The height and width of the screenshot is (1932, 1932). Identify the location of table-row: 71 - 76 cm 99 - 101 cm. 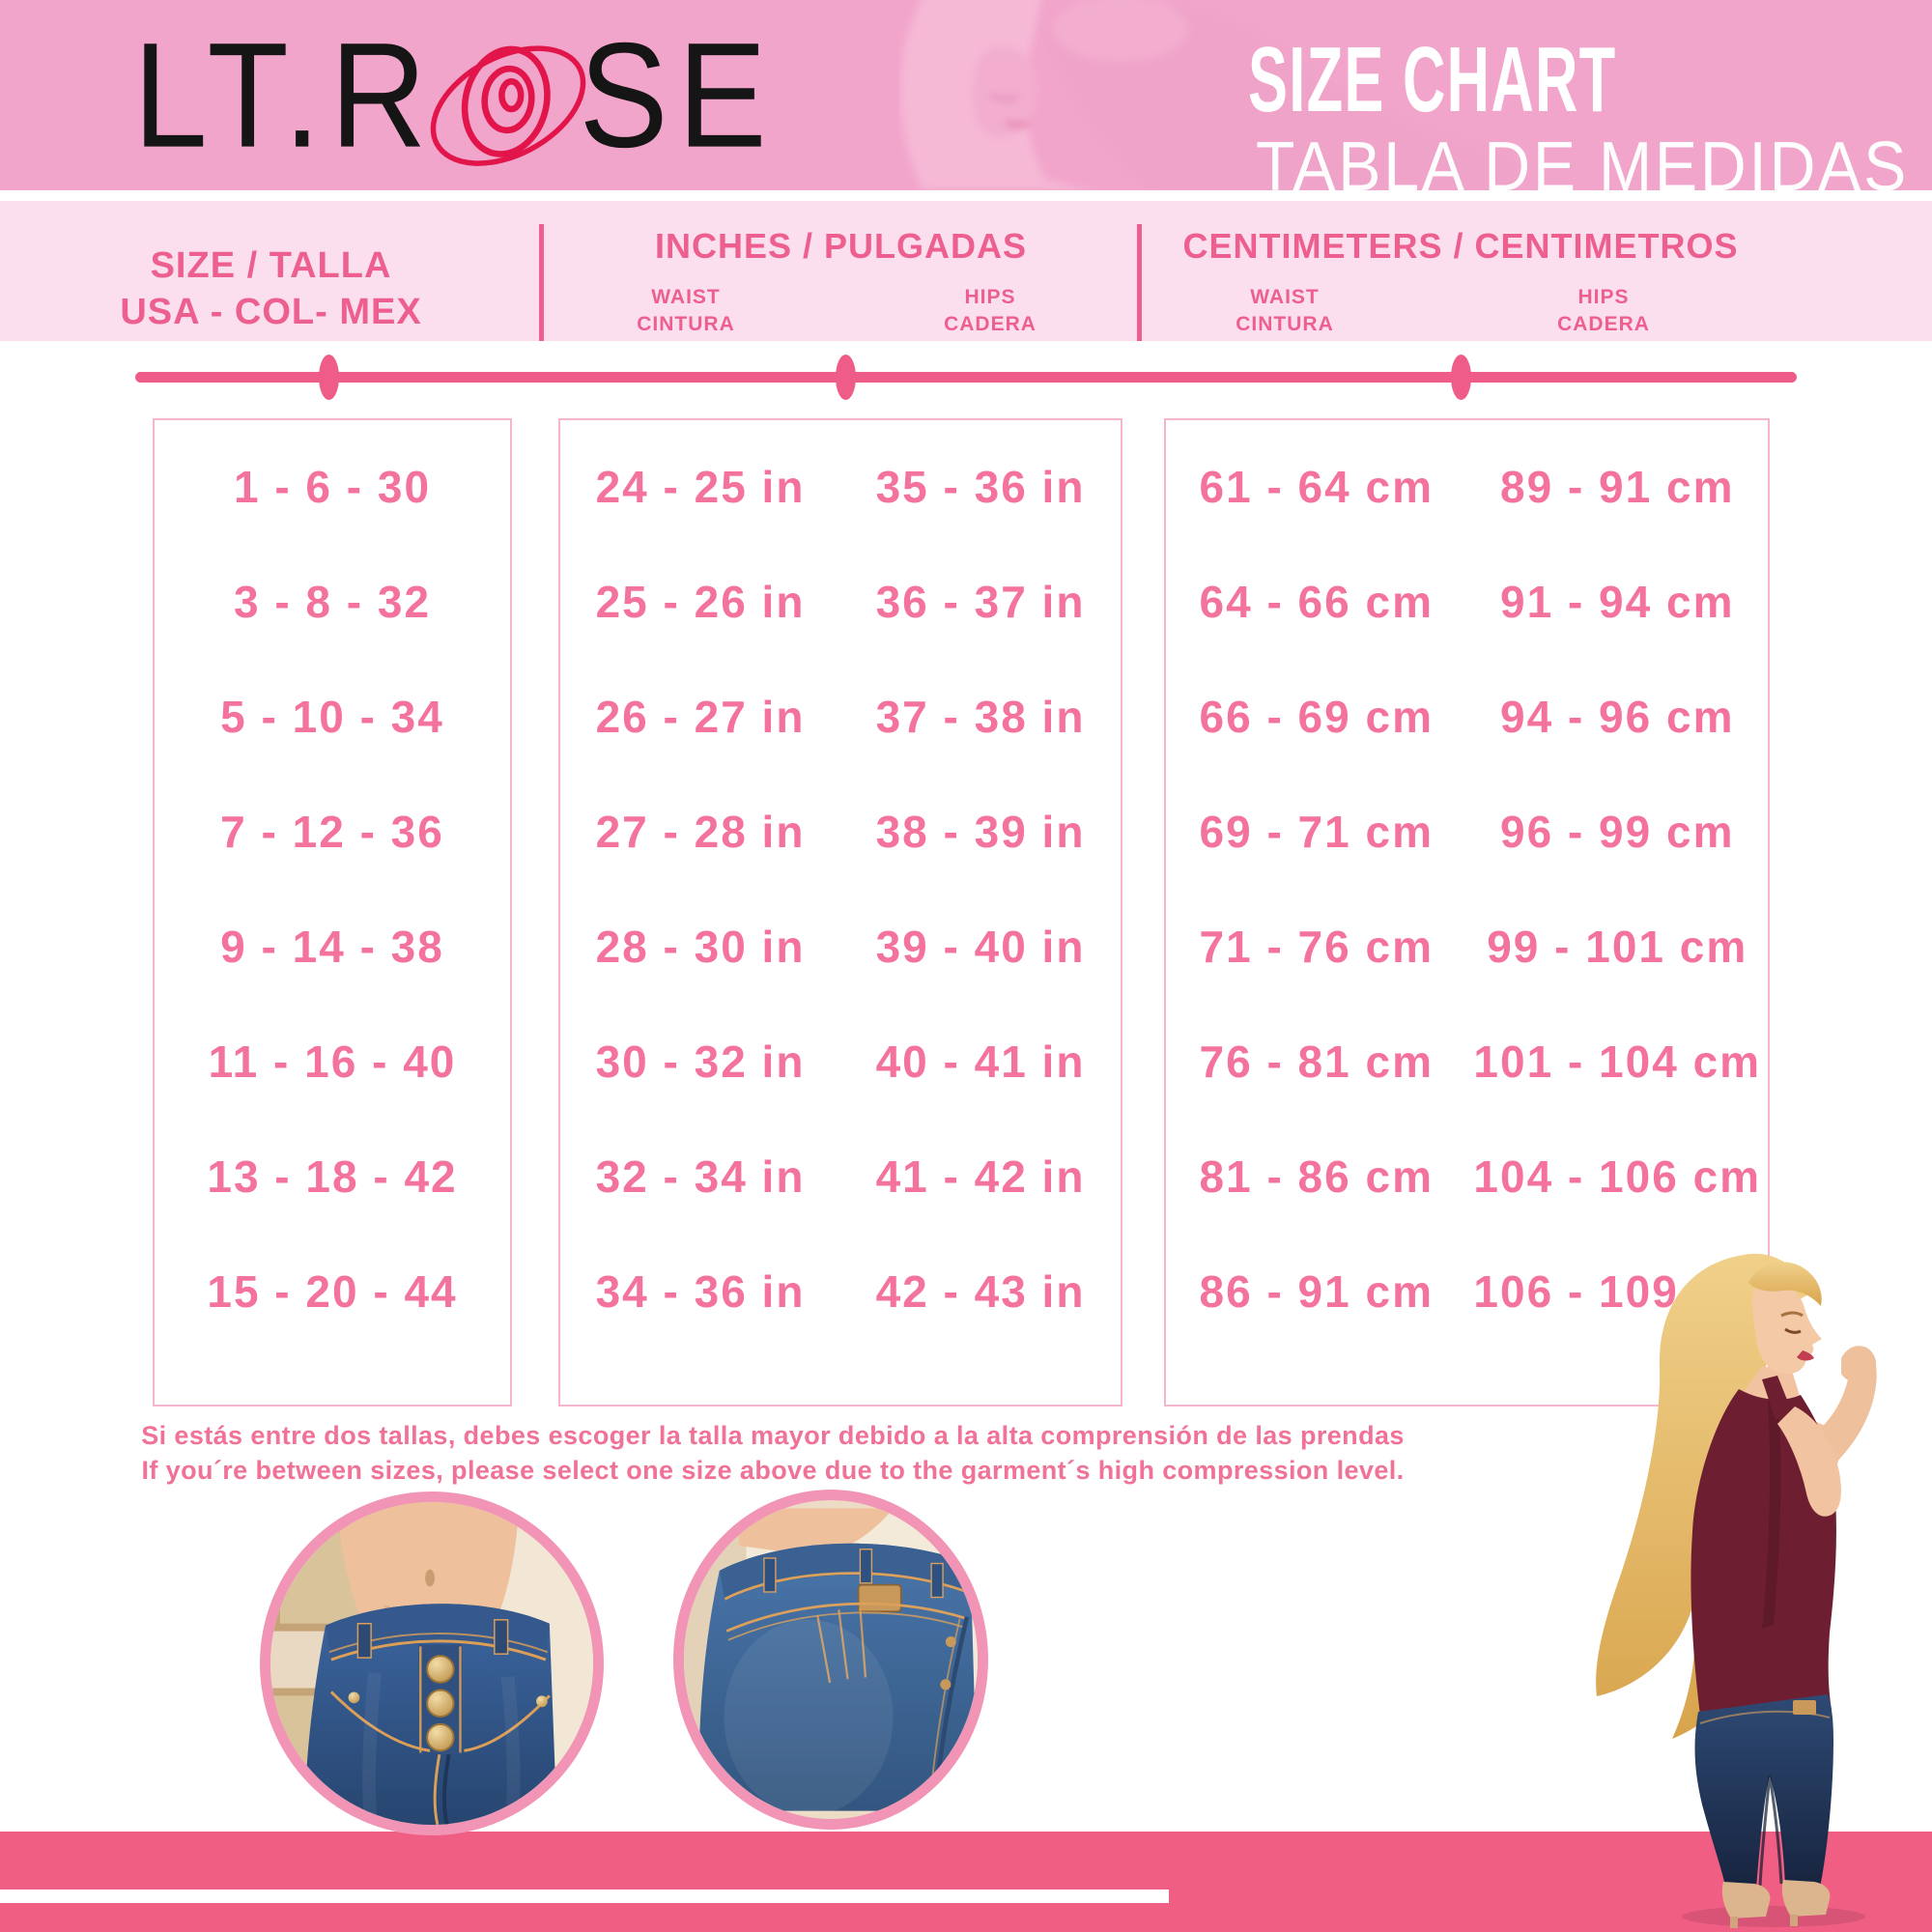
(1467, 947).